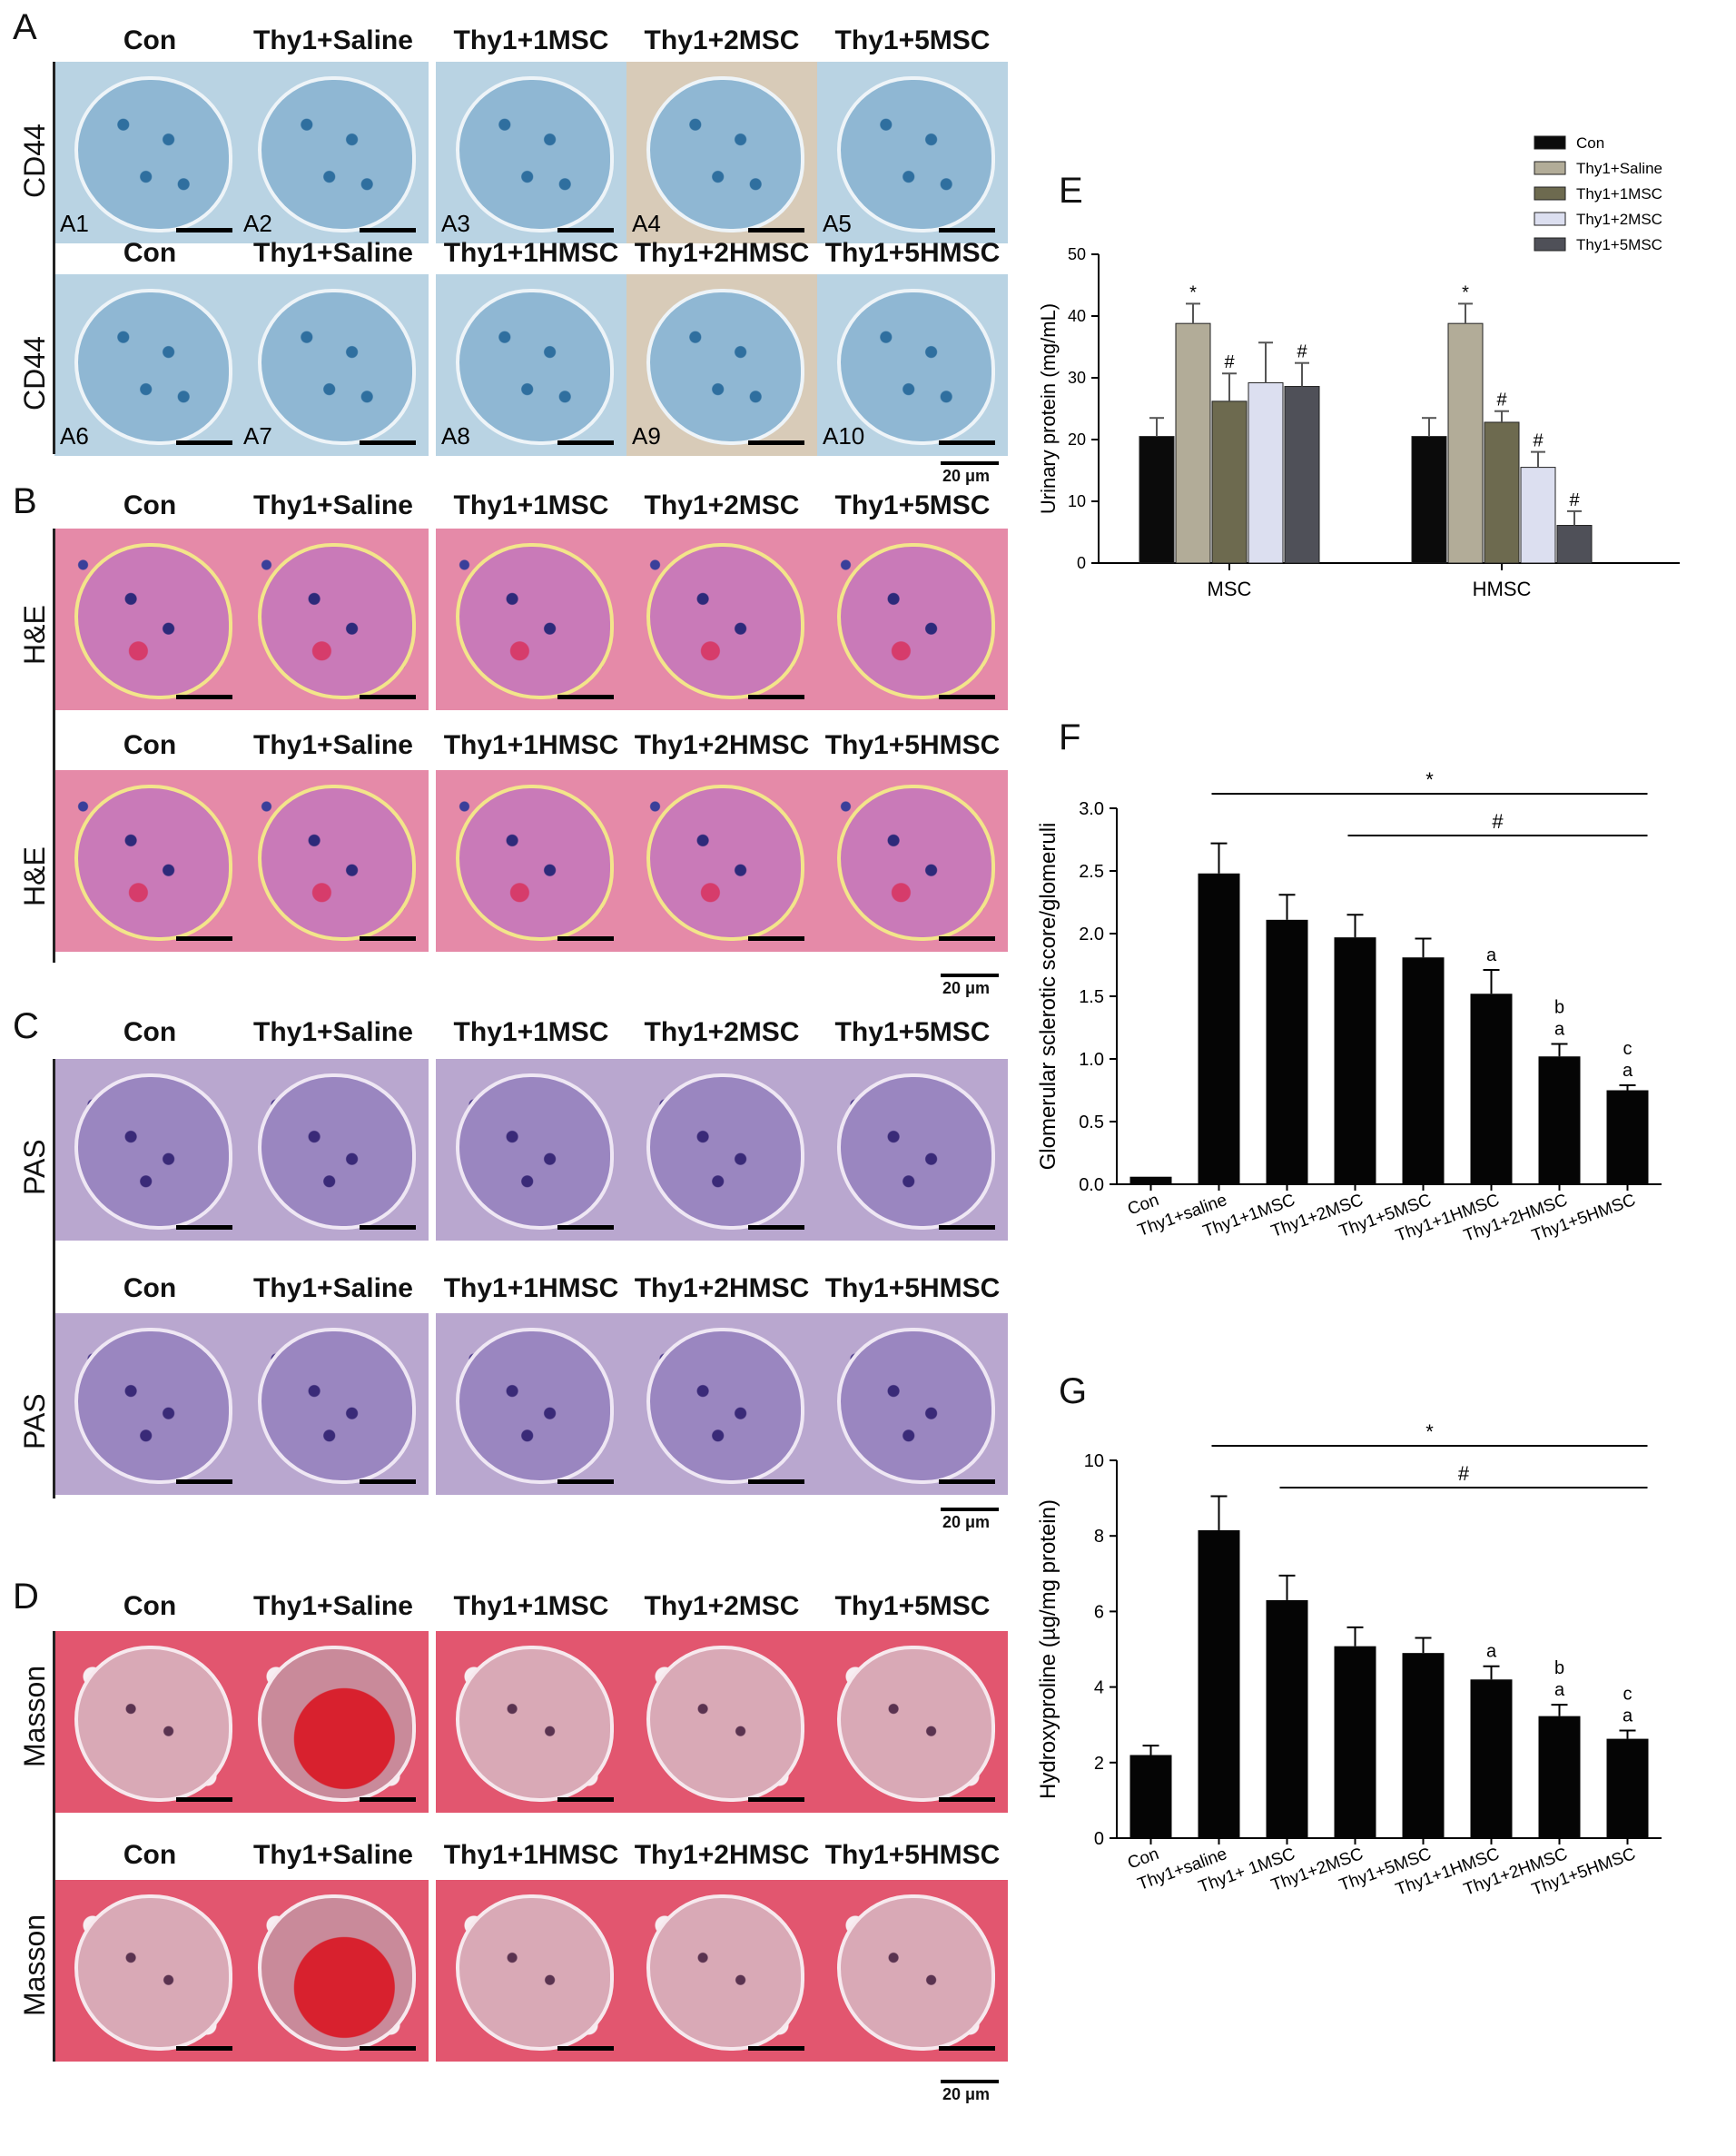  What do you see at coordinates (970, 1509) in the screenshot?
I see `scale-bar` at bounding box center [970, 1509].